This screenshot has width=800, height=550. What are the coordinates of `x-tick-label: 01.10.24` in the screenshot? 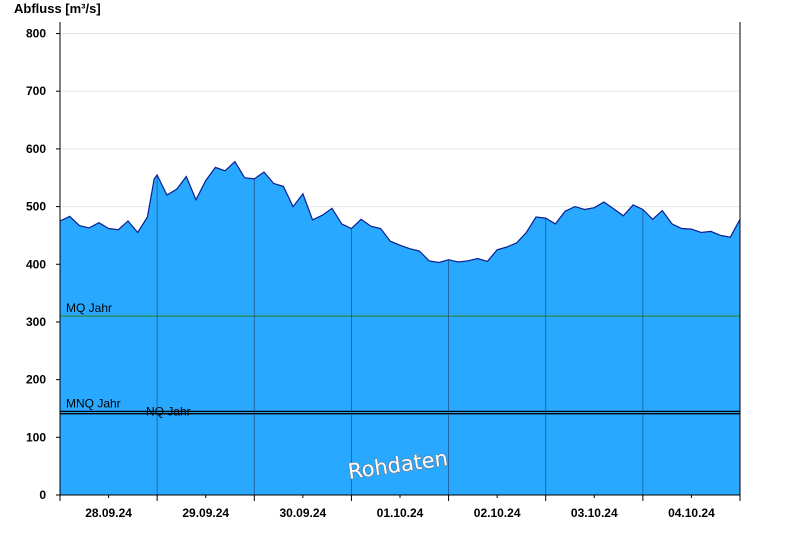 It's located at (400, 513).